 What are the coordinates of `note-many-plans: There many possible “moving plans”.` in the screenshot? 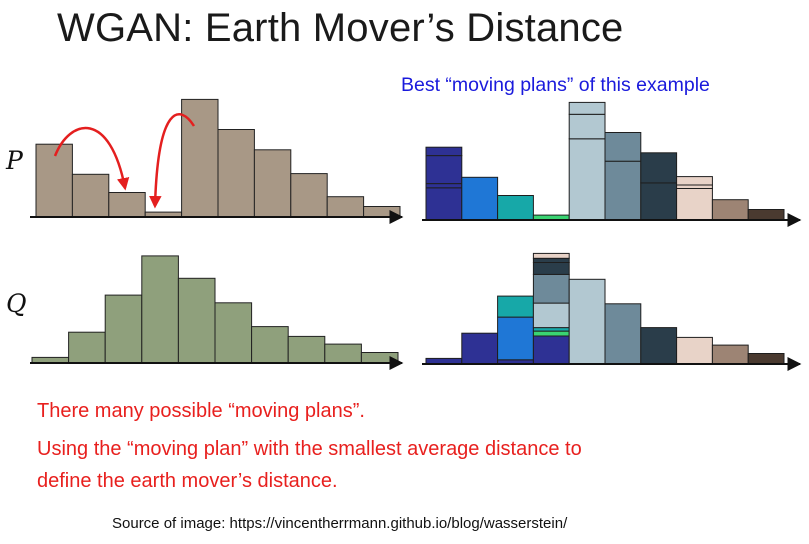 It's located at (201, 411).